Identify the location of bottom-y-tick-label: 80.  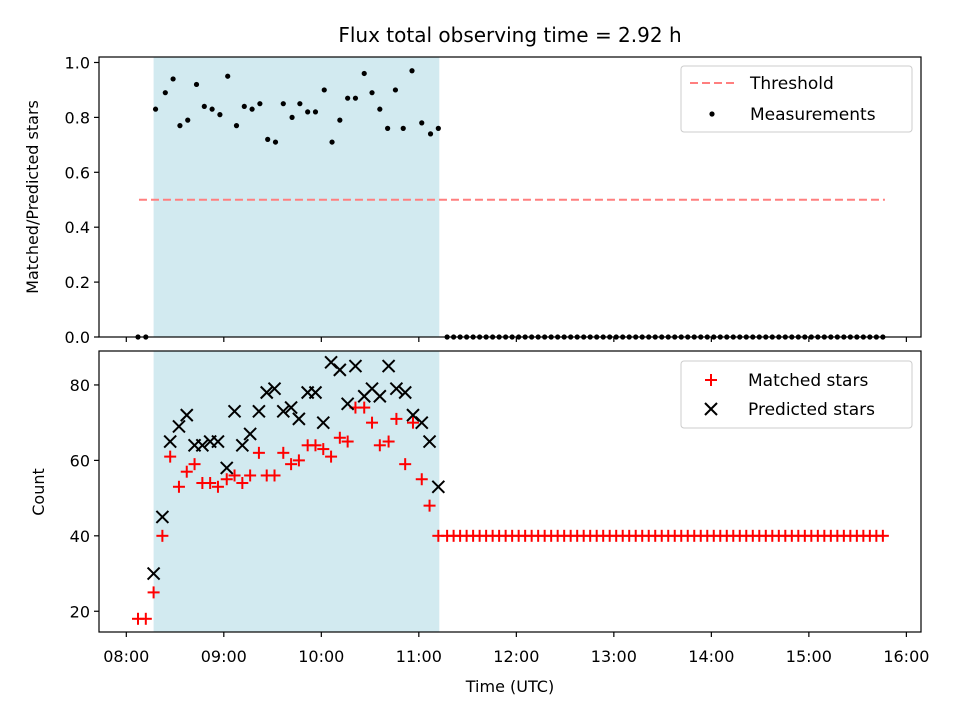
(80, 385).